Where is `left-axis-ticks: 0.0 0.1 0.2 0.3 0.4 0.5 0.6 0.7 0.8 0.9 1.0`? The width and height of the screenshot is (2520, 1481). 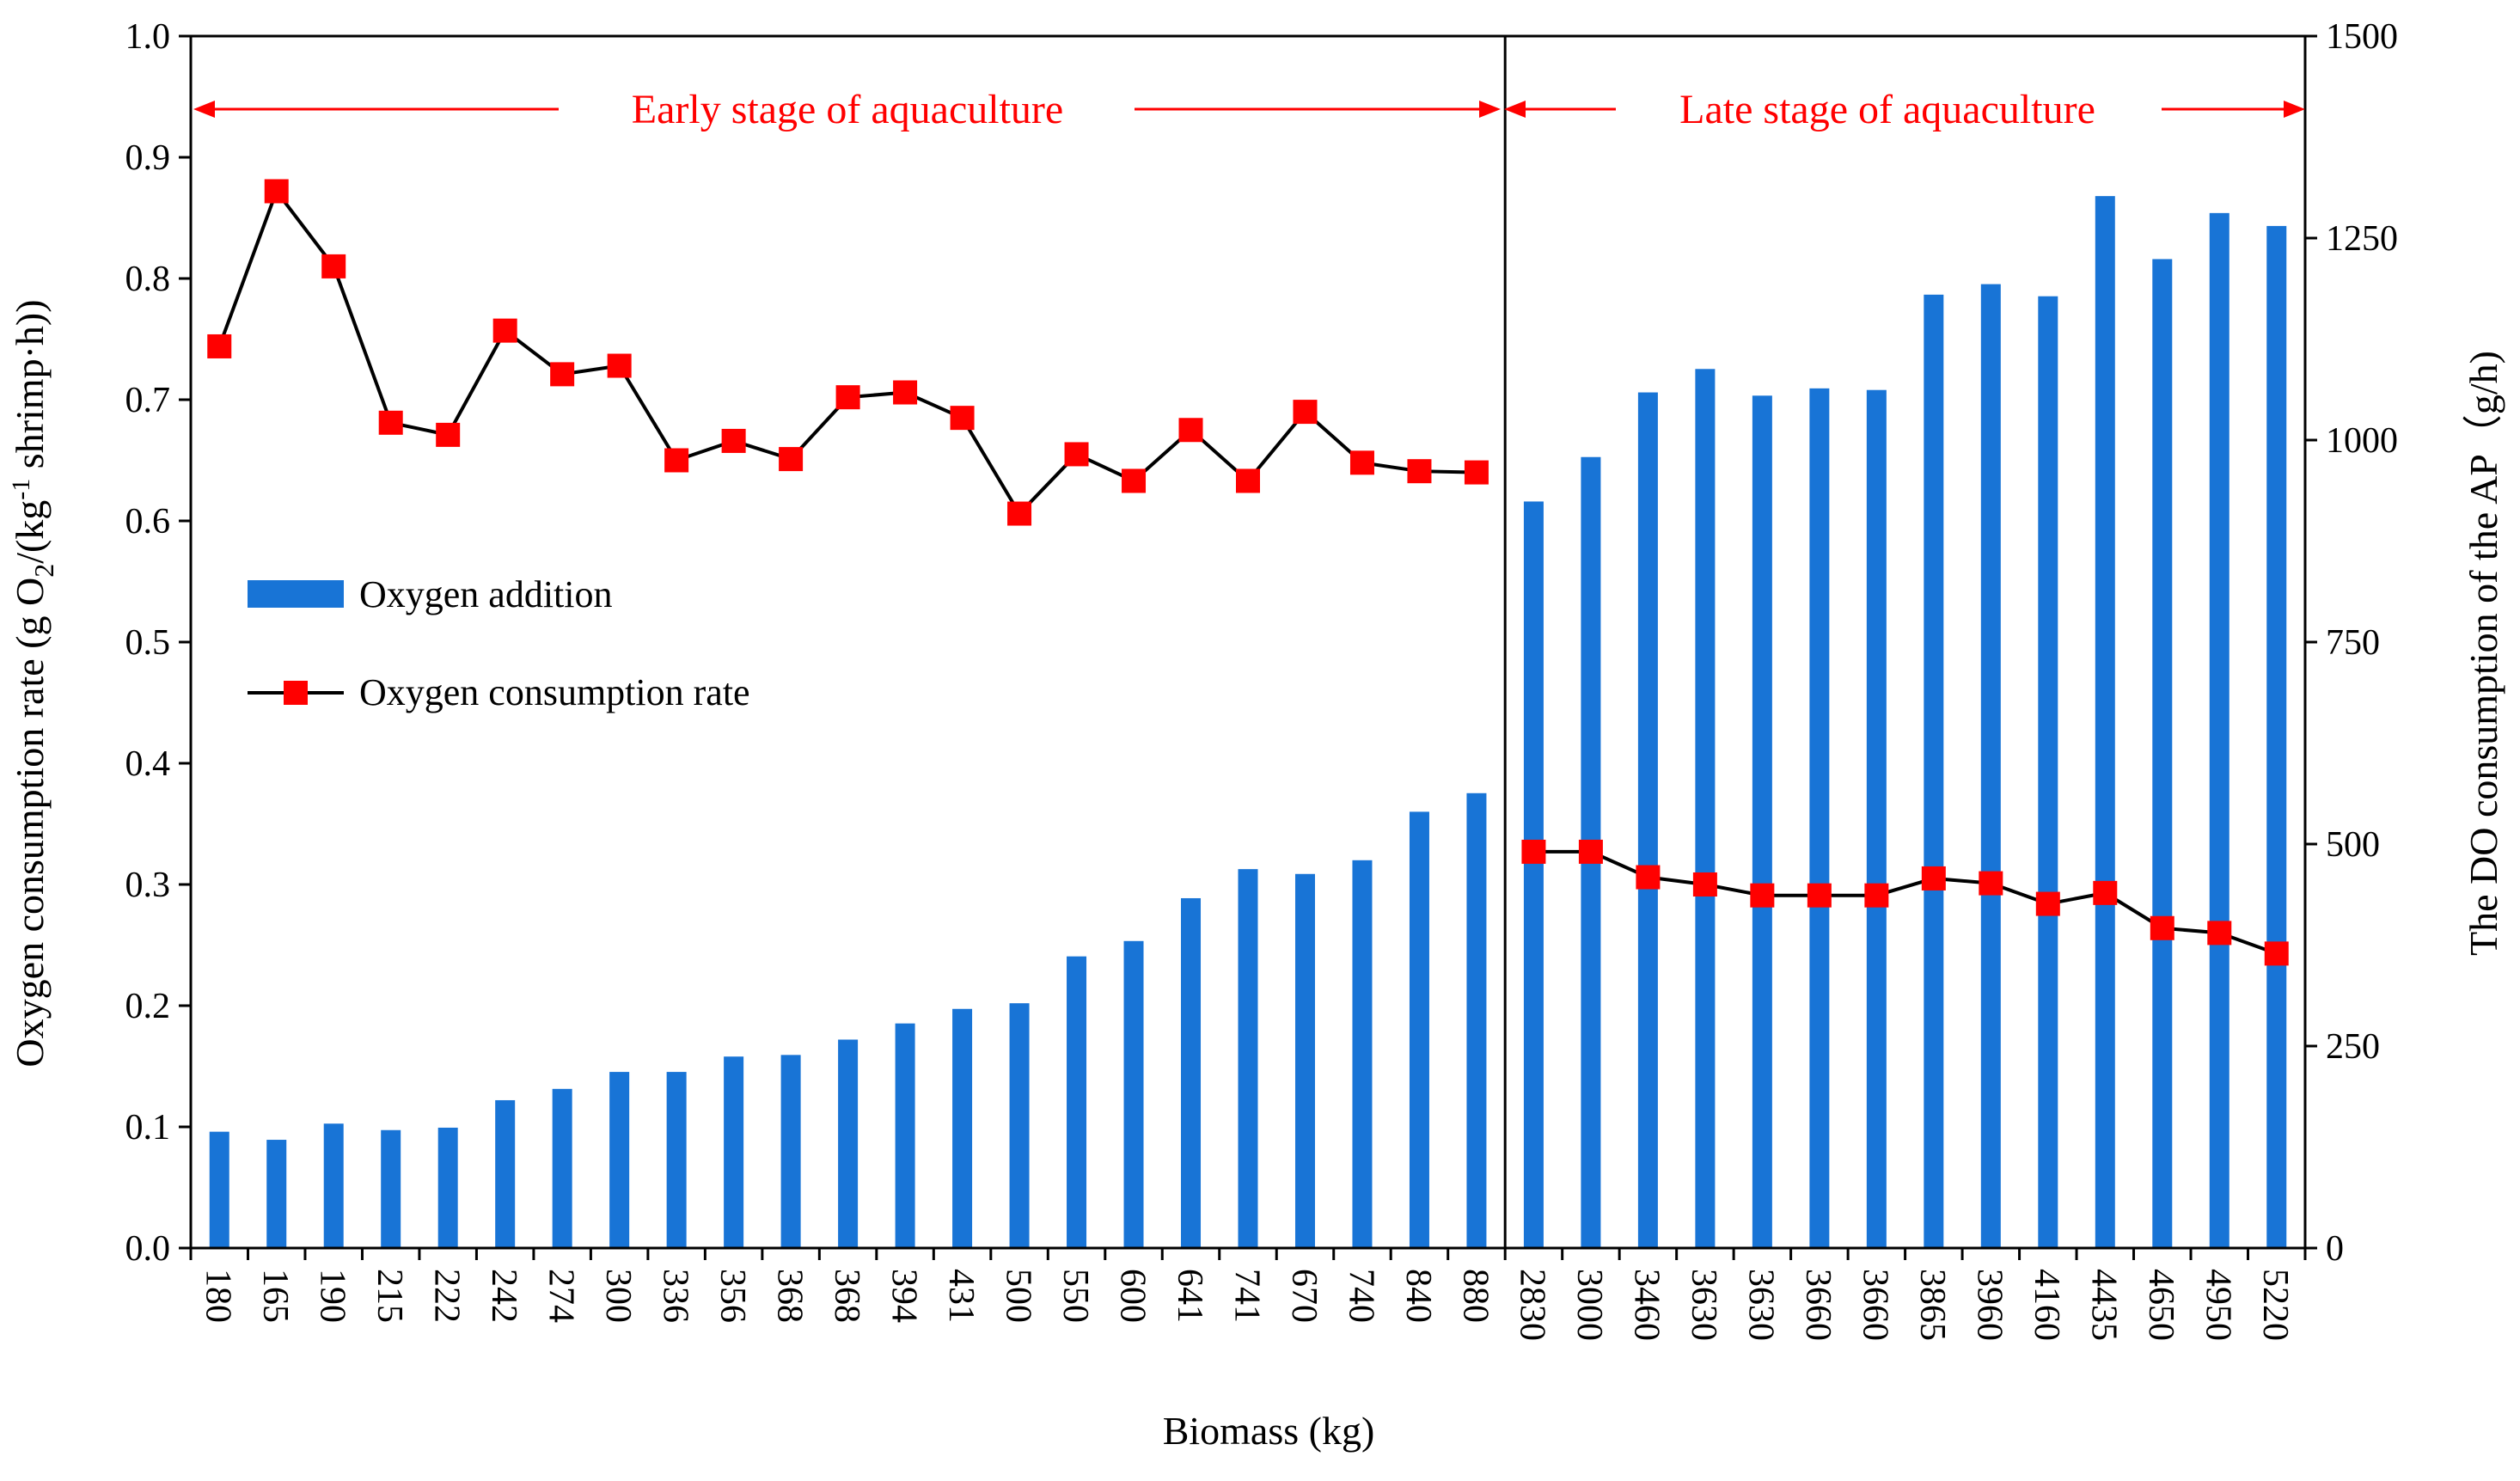 left-axis-ticks: 0.0 0.1 0.2 0.3 0.4 0.5 0.6 0.7 0.8 0.9 1.0 is located at coordinates (158, 643).